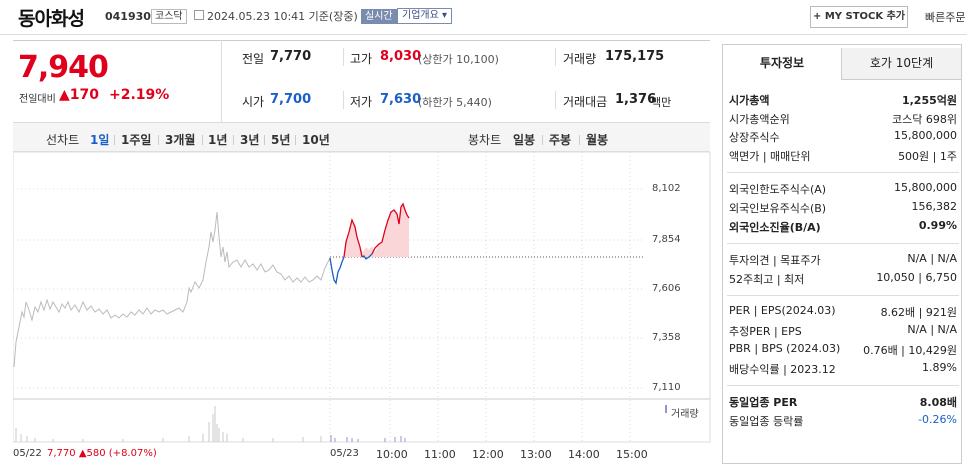 The height and width of the screenshot is (466, 967). I want to click on period-3y: 3년, so click(250, 140).